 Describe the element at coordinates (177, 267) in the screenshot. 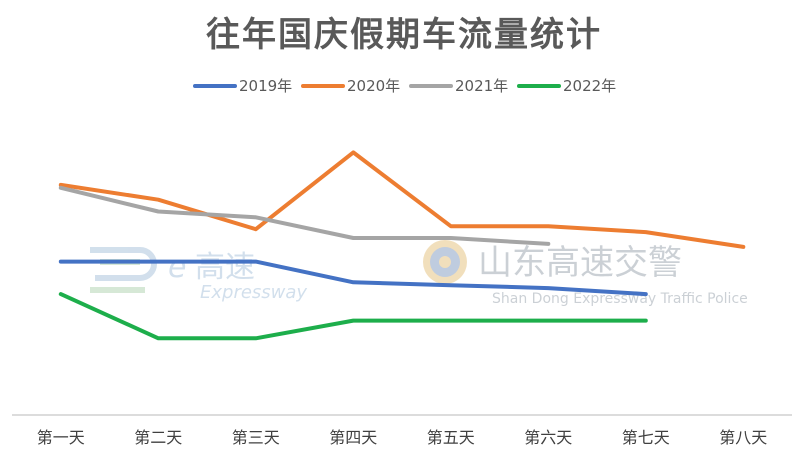

I see `watermark-e-prefix: e` at that location.